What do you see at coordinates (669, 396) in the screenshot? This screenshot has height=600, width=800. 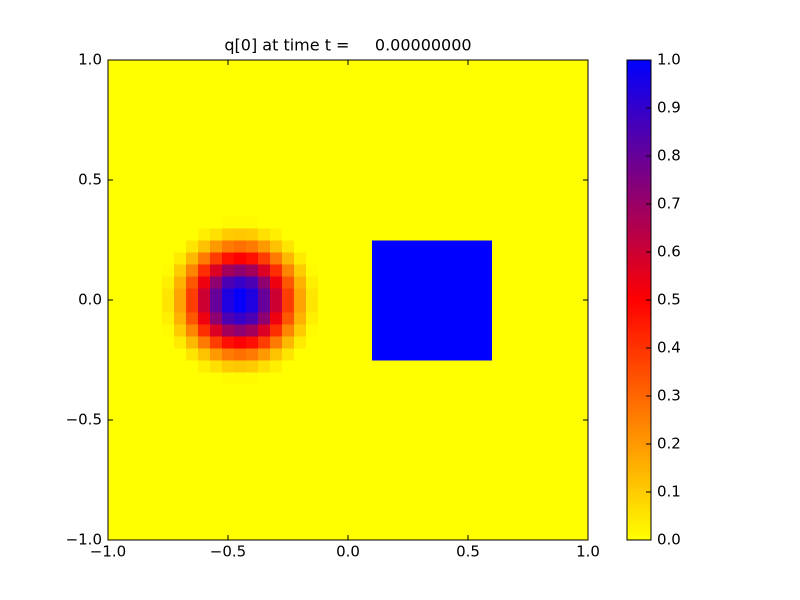 I see `colorbar-tick-label: 0.3` at bounding box center [669, 396].